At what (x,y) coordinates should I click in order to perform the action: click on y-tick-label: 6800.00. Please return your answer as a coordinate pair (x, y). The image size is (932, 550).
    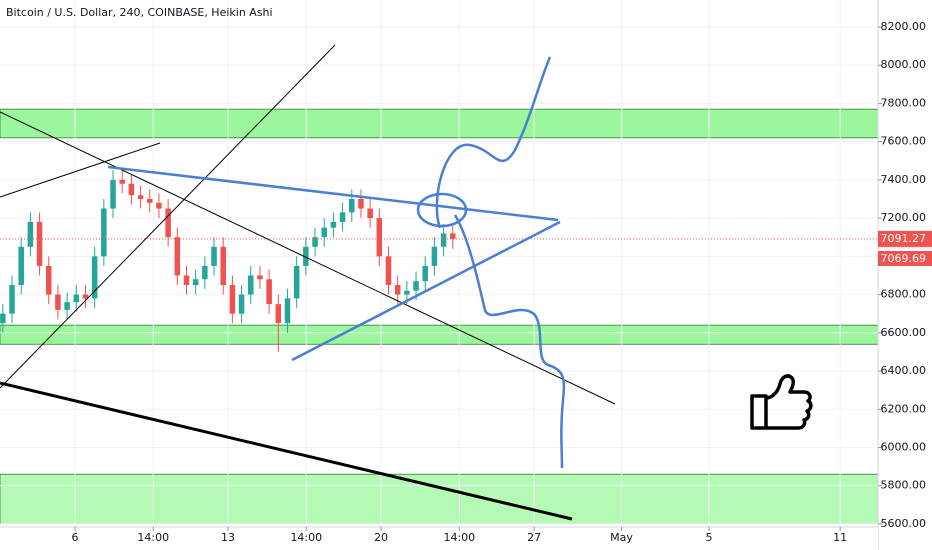
    Looking at the image, I should click on (904, 294).